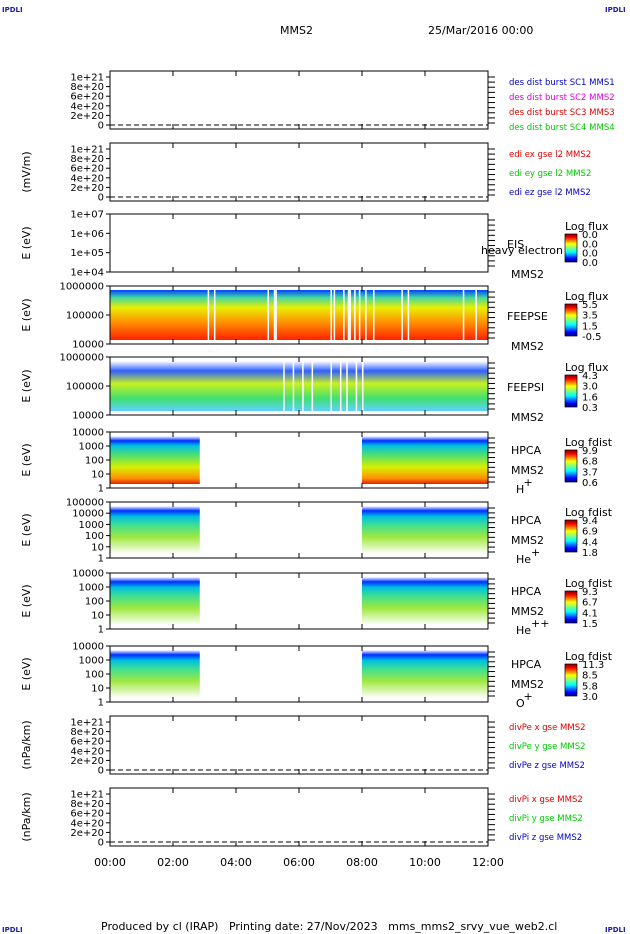  Describe the element at coordinates (87, 761) in the screenshot. I see `y-tick-label: 2e+20` at that location.